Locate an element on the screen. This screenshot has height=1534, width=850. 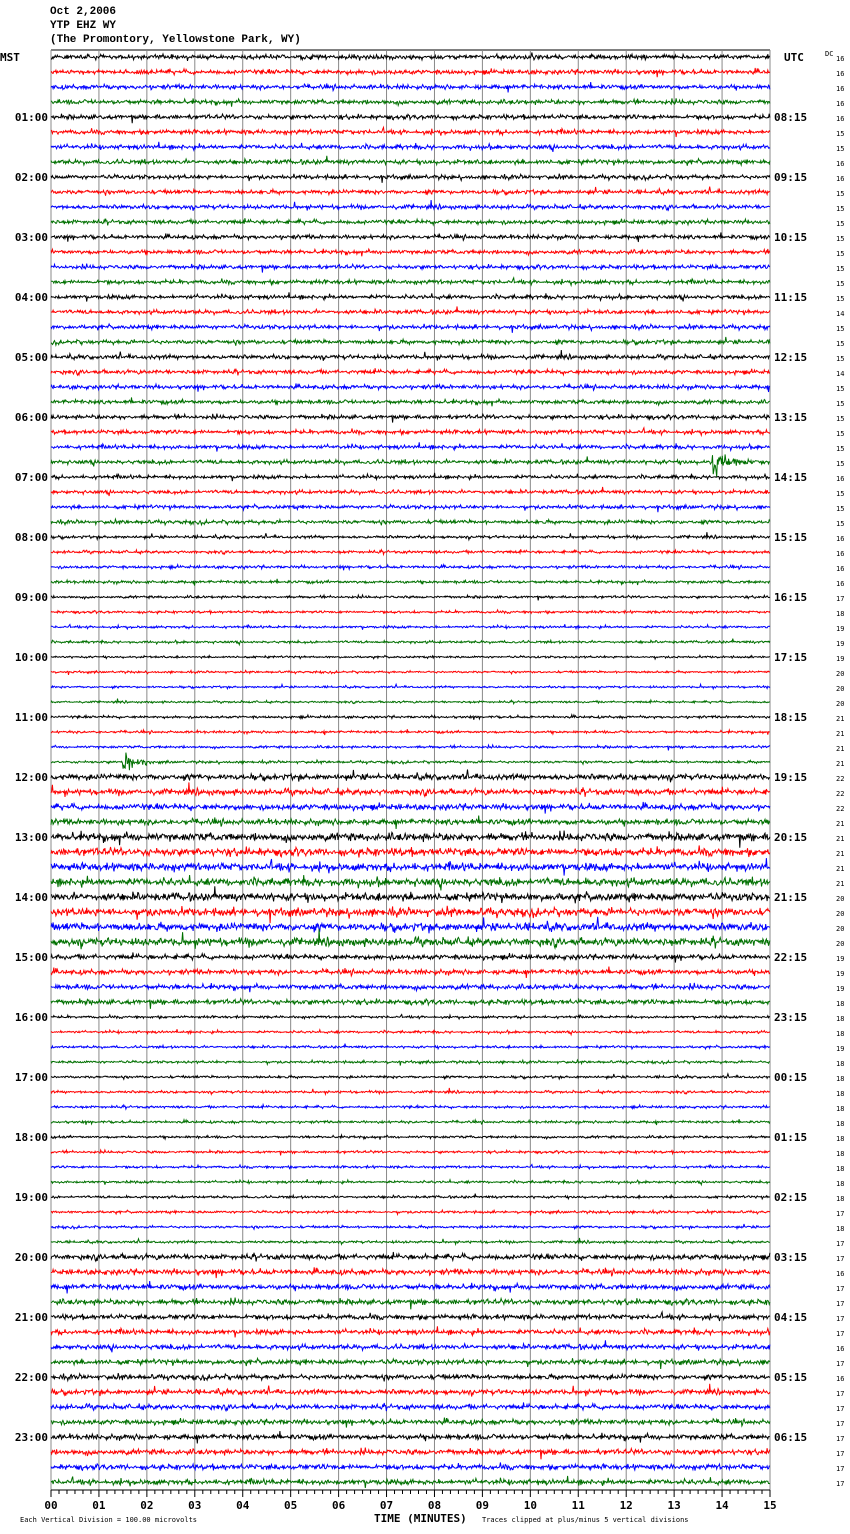
utc-time-label: 16:15 is located at coordinates (790, 597).